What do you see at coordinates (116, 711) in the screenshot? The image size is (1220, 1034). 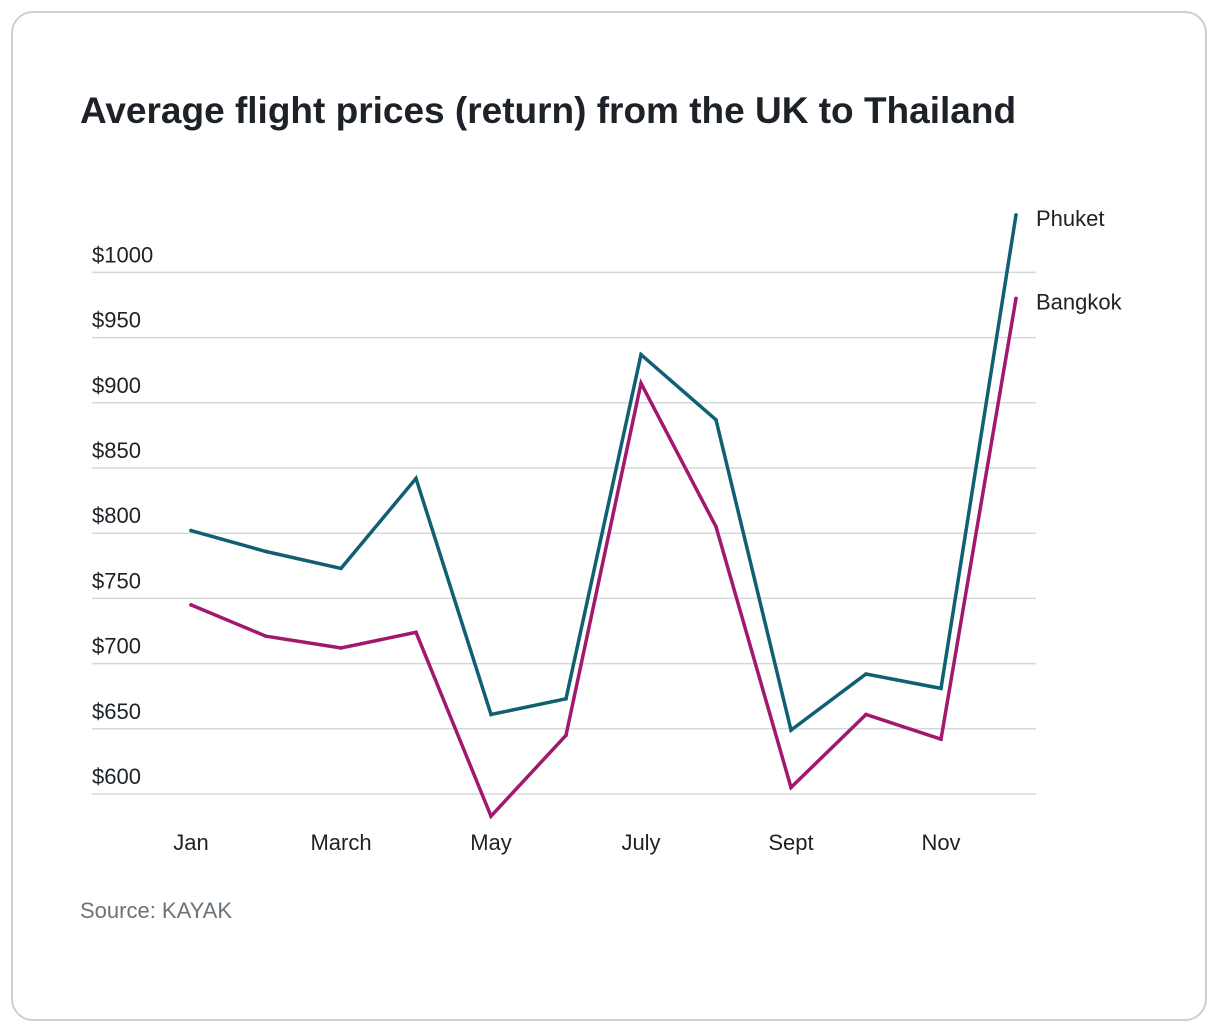 I see `y-tick-label: $650` at bounding box center [116, 711].